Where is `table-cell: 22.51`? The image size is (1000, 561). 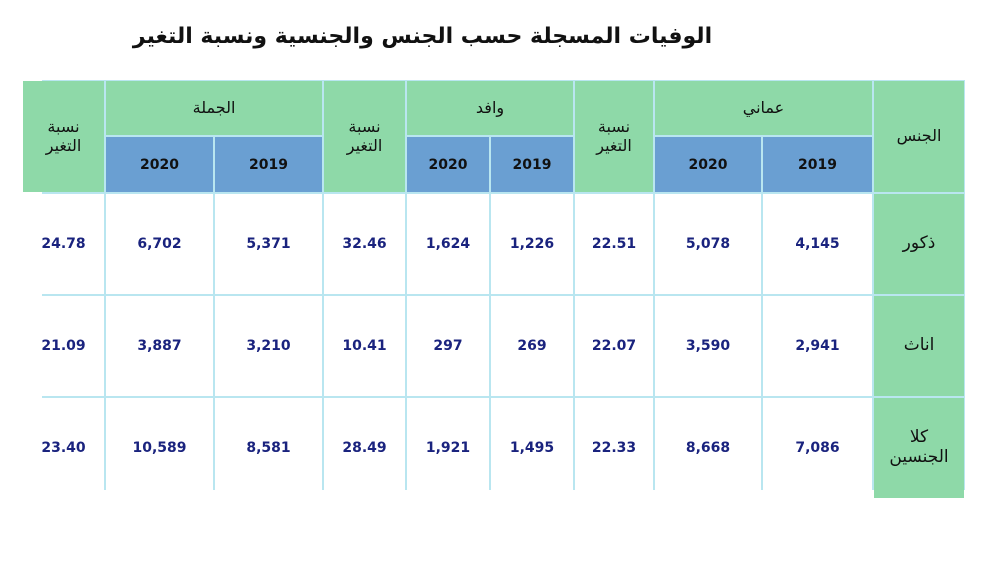
table-cell: 22.51 is located at coordinates (614, 244).